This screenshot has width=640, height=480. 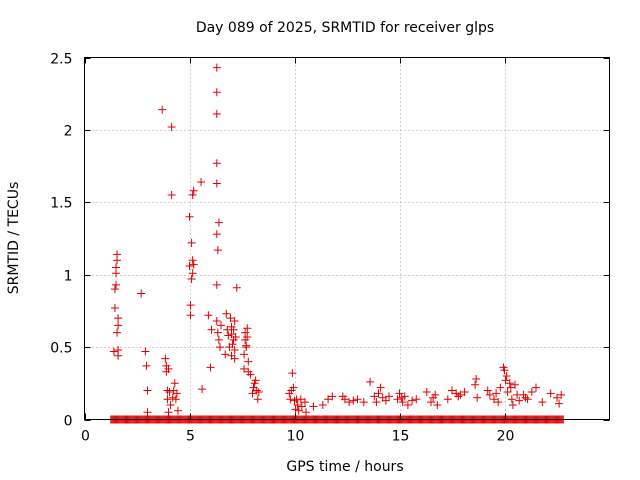 What do you see at coordinates (344, 467) in the screenshot?
I see `x-axis-label: GPS time / hours` at bounding box center [344, 467].